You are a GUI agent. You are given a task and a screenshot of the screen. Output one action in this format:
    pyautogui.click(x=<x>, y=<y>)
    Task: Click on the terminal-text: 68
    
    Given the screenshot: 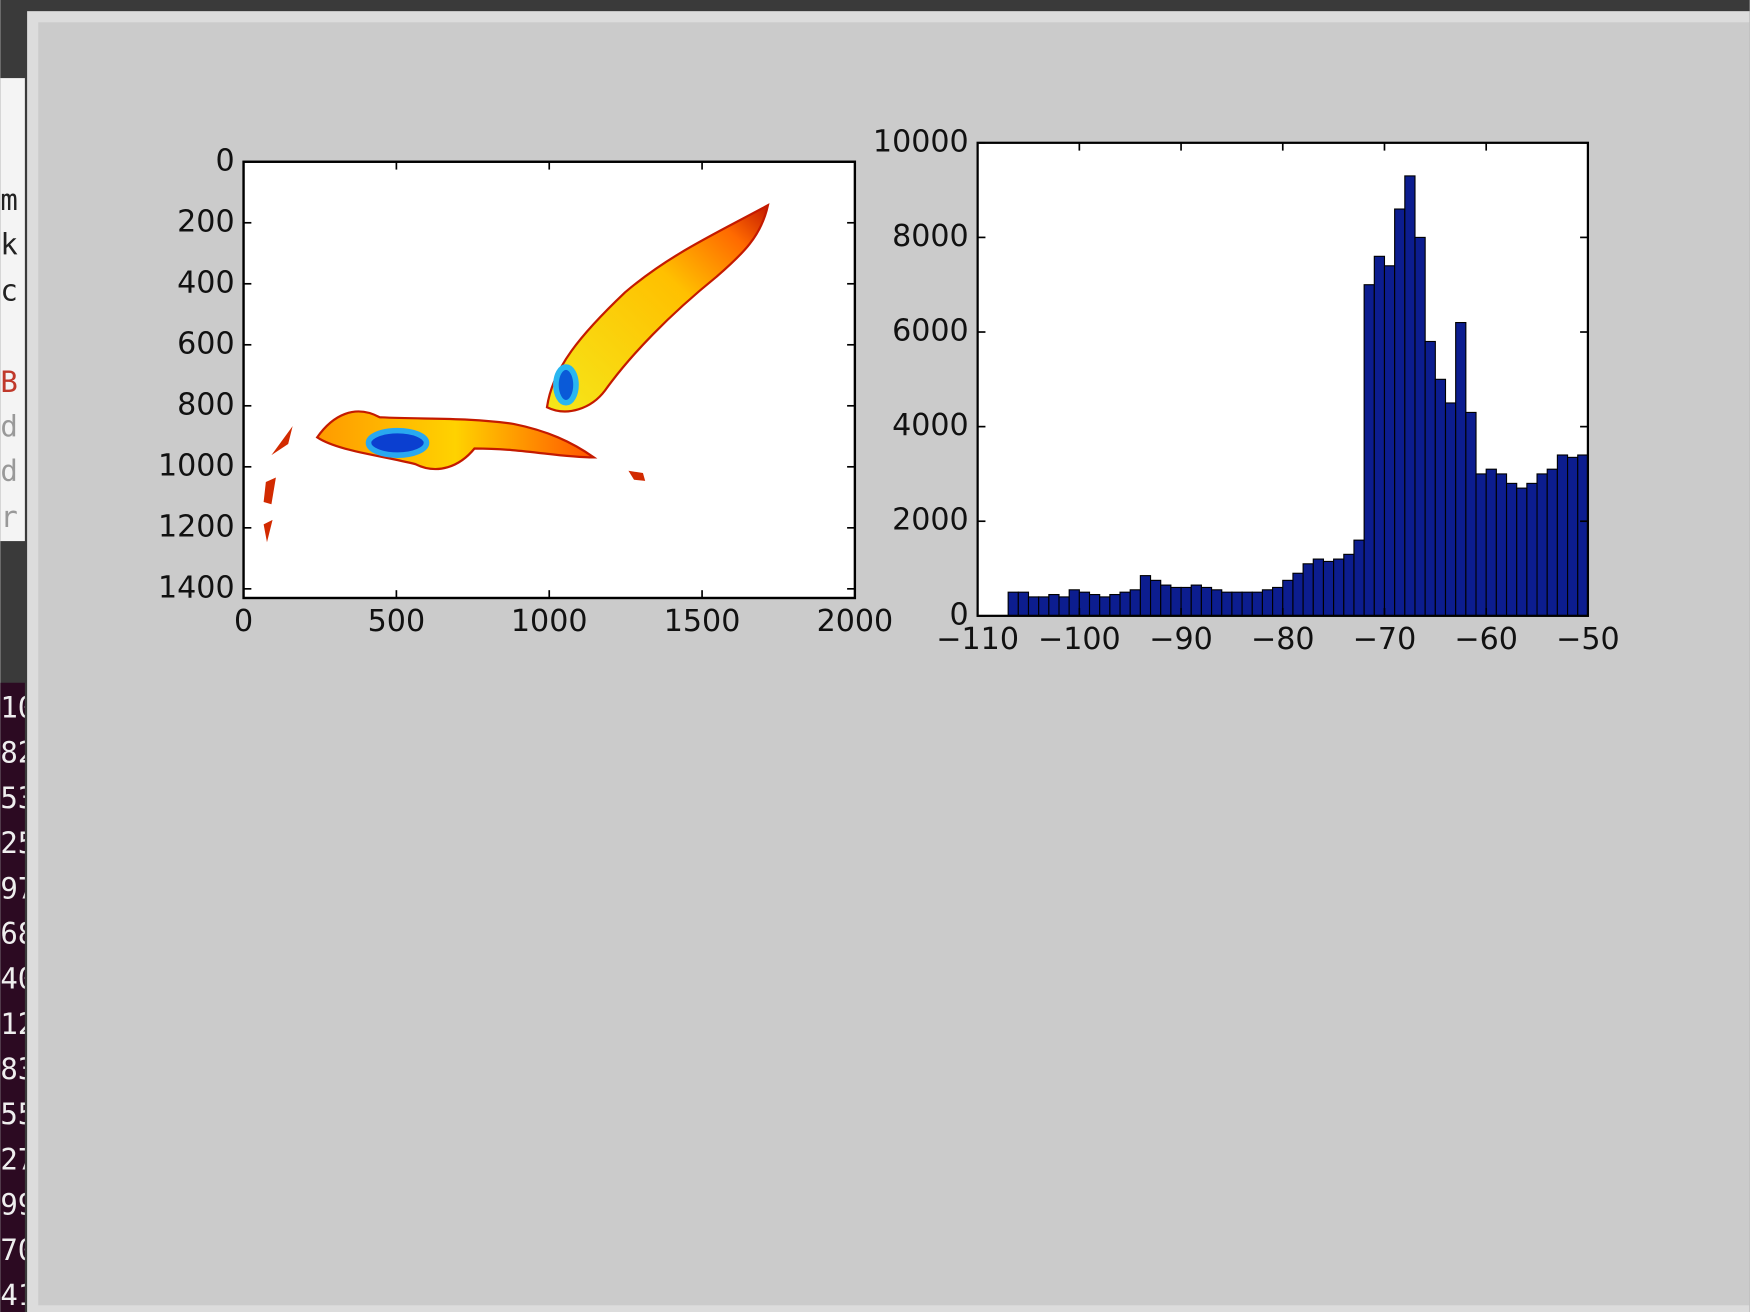 What is the action you would take?
    pyautogui.click(x=17, y=933)
    